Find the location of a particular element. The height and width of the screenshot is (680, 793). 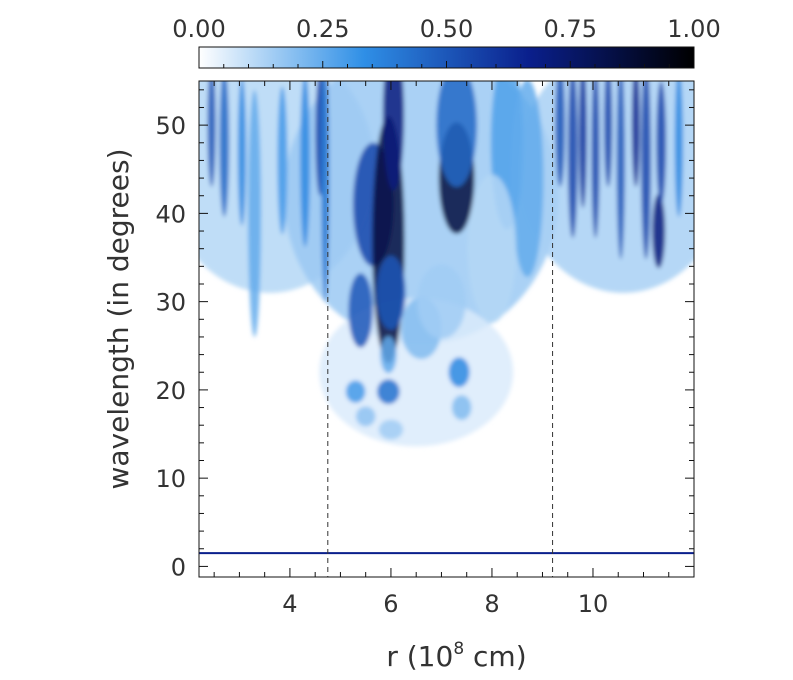

x-tick-label: 6 is located at coordinates (390, 604).